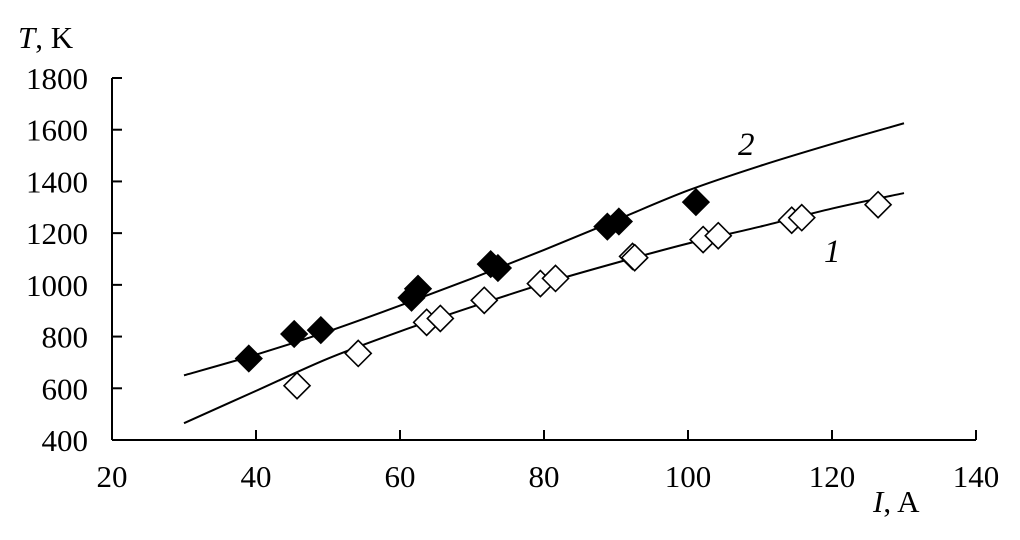  Describe the element at coordinates (65, 440) in the screenshot. I see `y-tick-label: 400` at that location.